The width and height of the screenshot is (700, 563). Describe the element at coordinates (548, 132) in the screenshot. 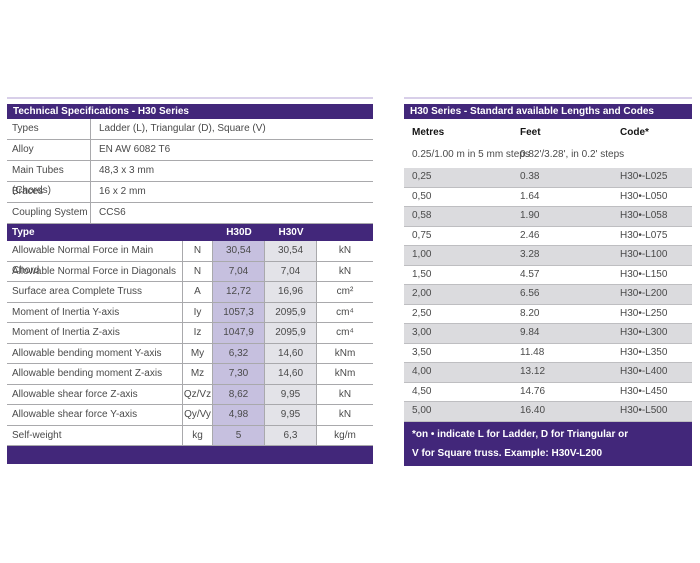

I see `column-header-row: Metres Feet Code*` at that location.